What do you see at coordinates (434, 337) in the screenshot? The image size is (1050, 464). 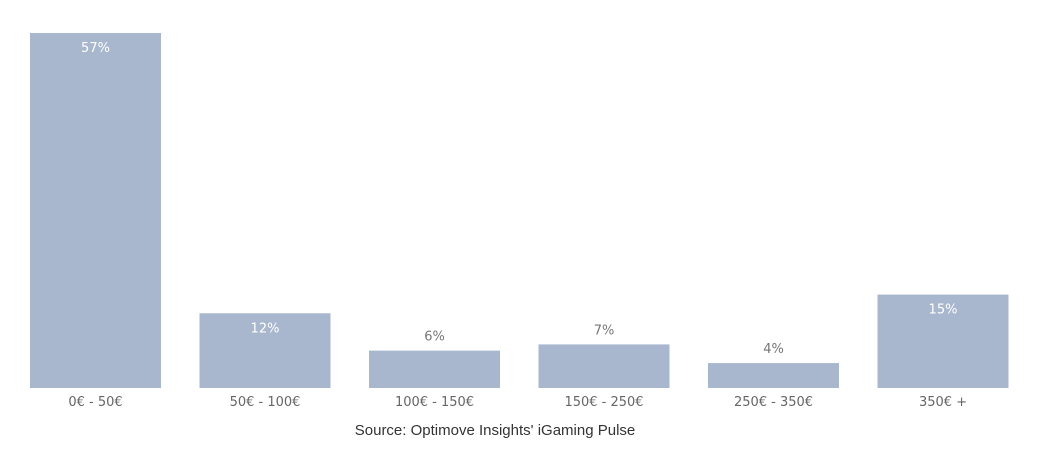 I see `data-label-2: 6%` at bounding box center [434, 337].